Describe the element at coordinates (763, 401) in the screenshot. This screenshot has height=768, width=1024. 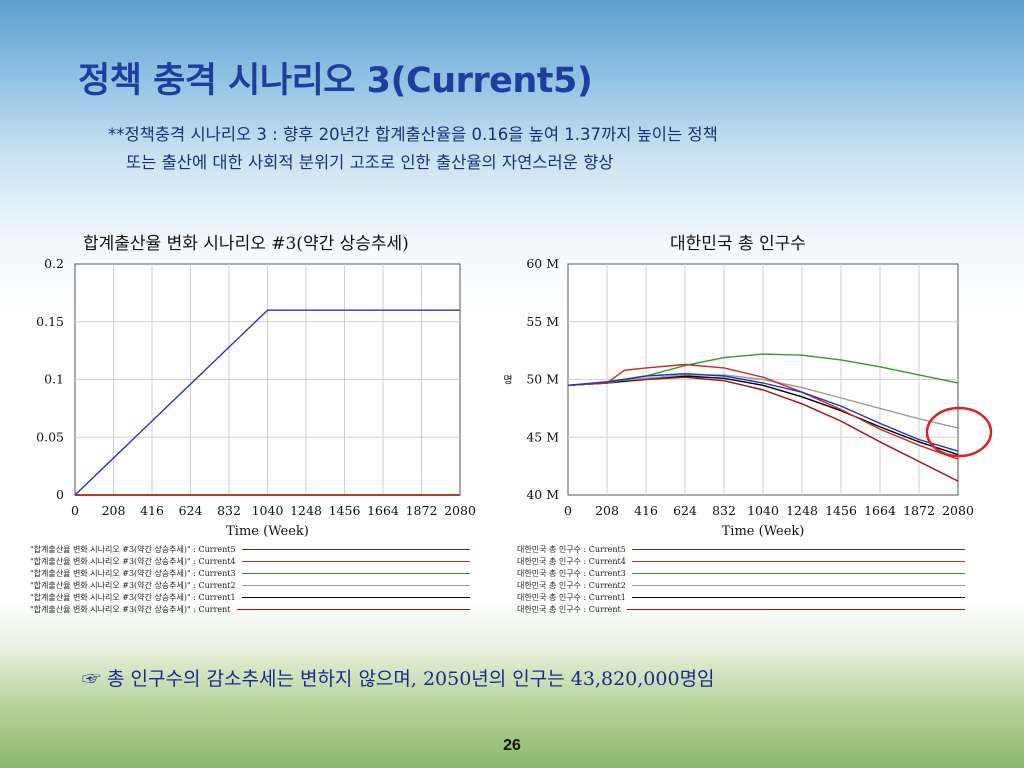
I see `right-series-current2` at that location.